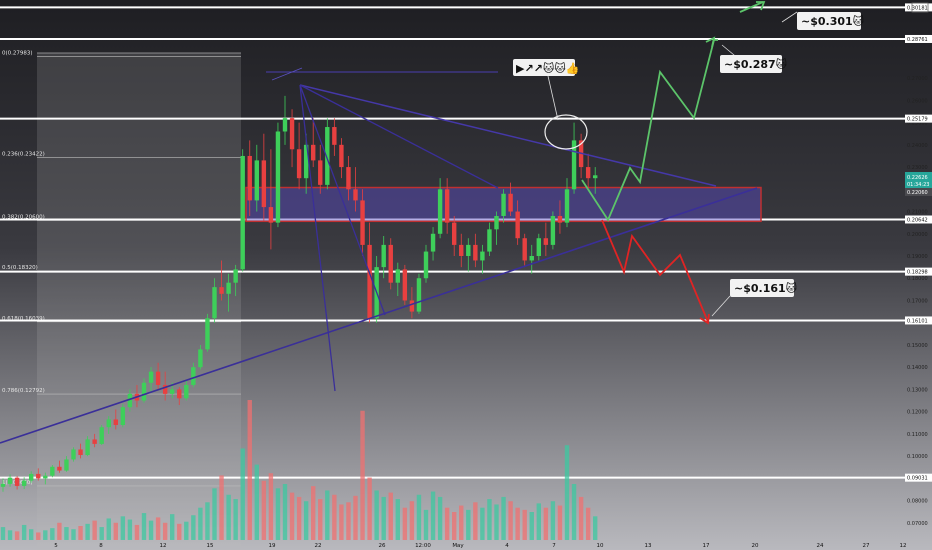 The width and height of the screenshot is (932, 550). Describe the element at coordinates (917, 390) in the screenshot. I see `price-tick-label: 0.13000` at that location.